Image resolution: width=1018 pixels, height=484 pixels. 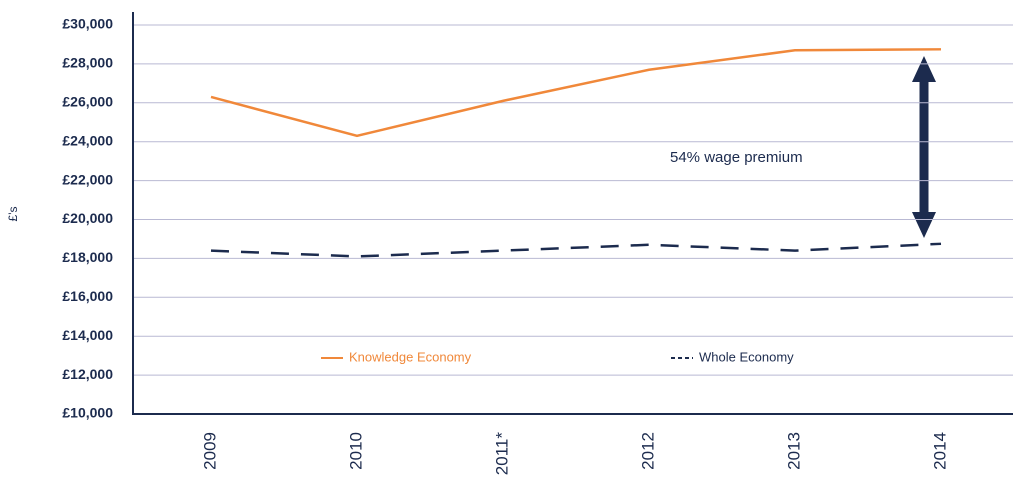 What do you see at coordinates (87, 63) in the screenshot?
I see `y-tick-label: £28,000` at bounding box center [87, 63].